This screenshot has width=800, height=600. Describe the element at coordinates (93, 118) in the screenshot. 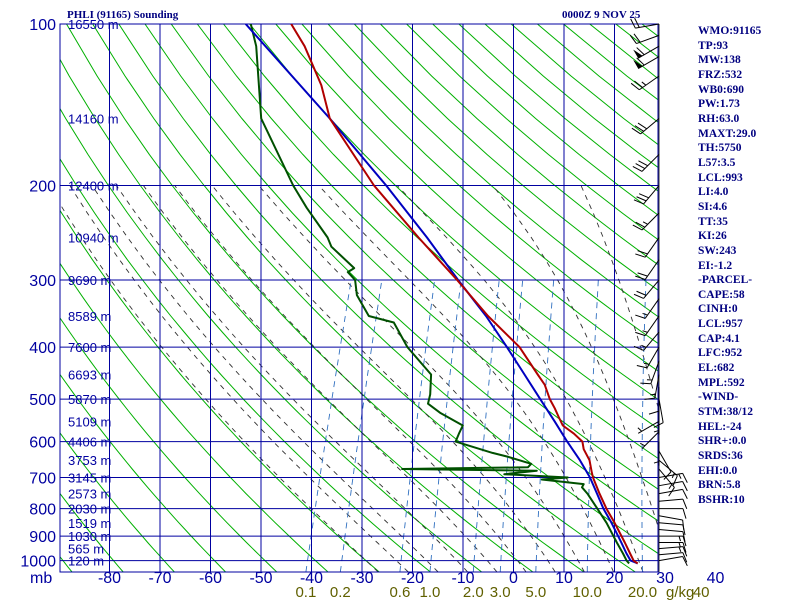

I see `height-label: 14160 m` at that location.